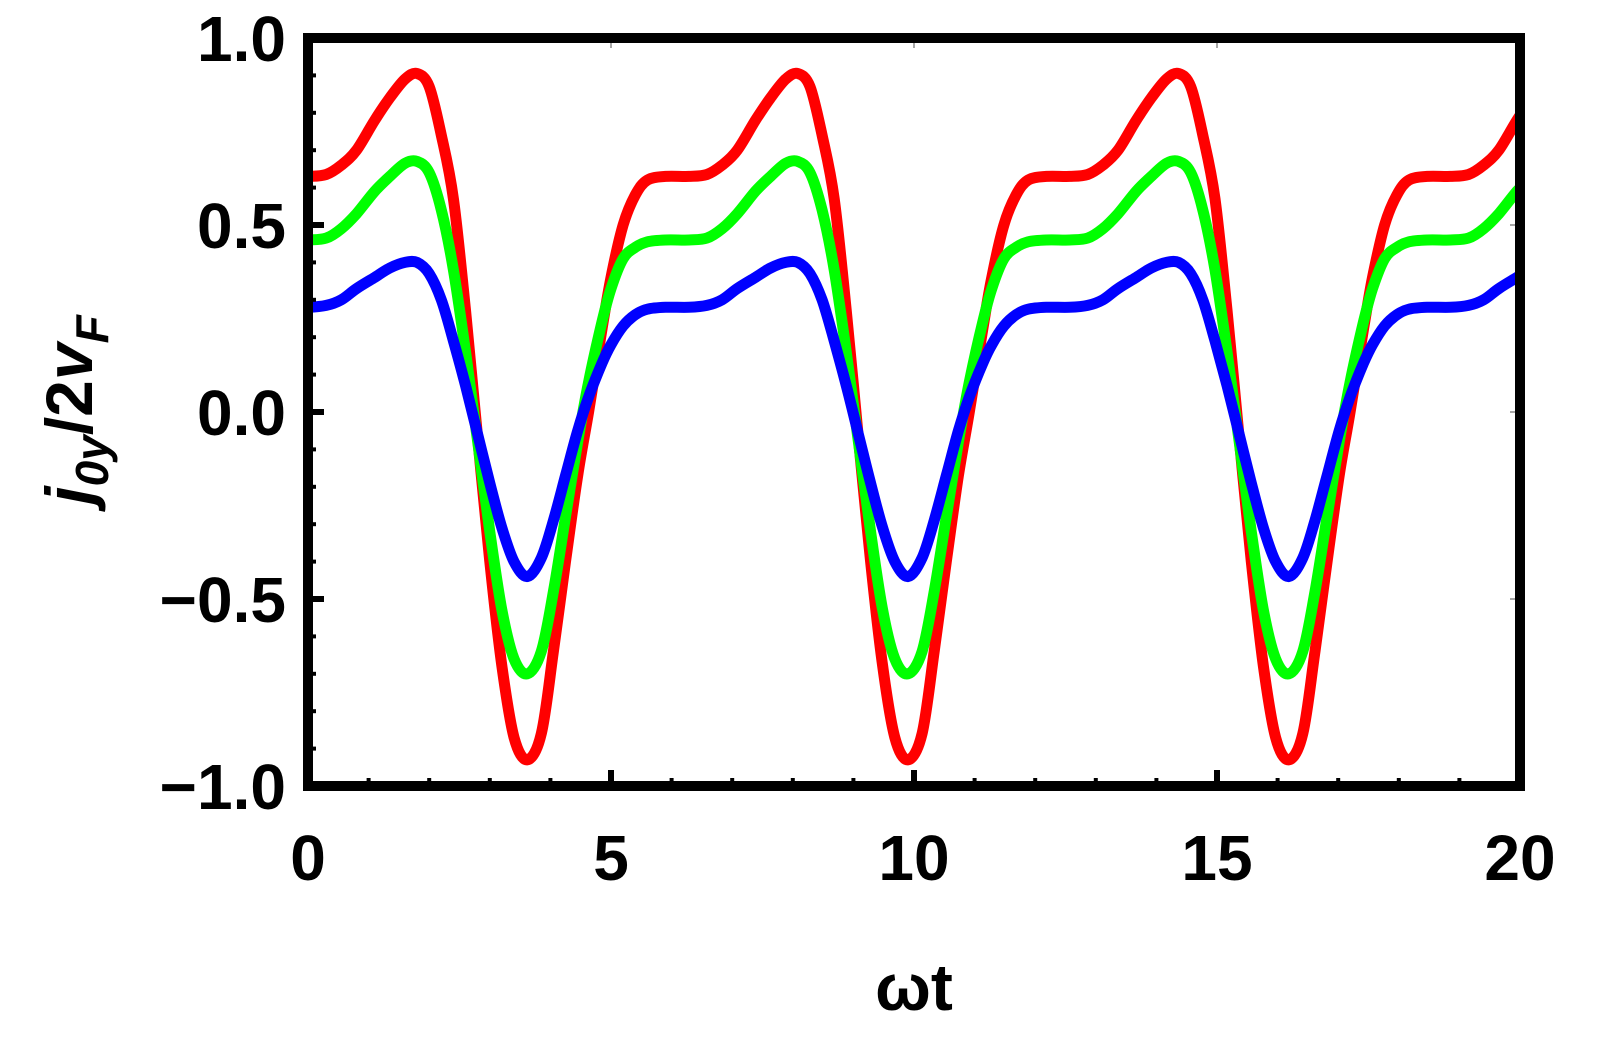 This screenshot has height=1038, width=1600. Describe the element at coordinates (913, 858) in the screenshot. I see `x-tick-label: 10` at that location.